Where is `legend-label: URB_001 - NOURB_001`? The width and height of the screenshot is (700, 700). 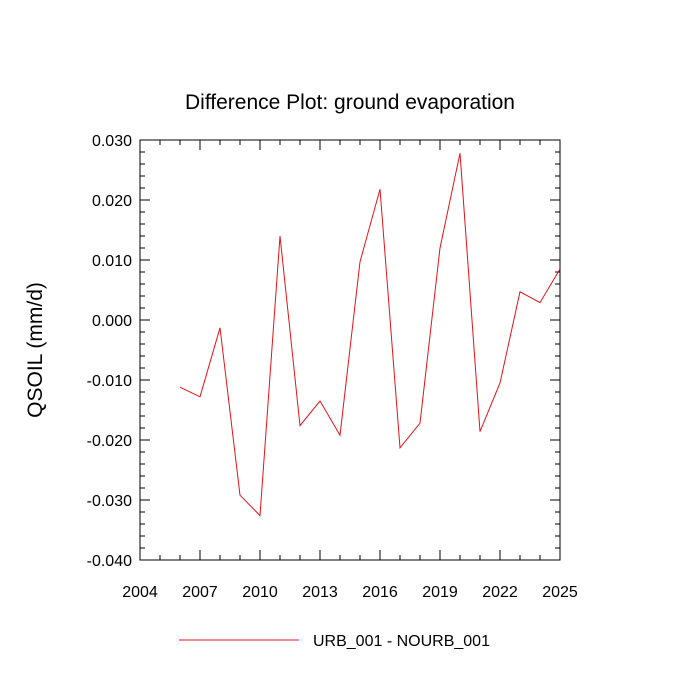
legend-label: URB_001 - NOURB_001 is located at coordinates (401, 641).